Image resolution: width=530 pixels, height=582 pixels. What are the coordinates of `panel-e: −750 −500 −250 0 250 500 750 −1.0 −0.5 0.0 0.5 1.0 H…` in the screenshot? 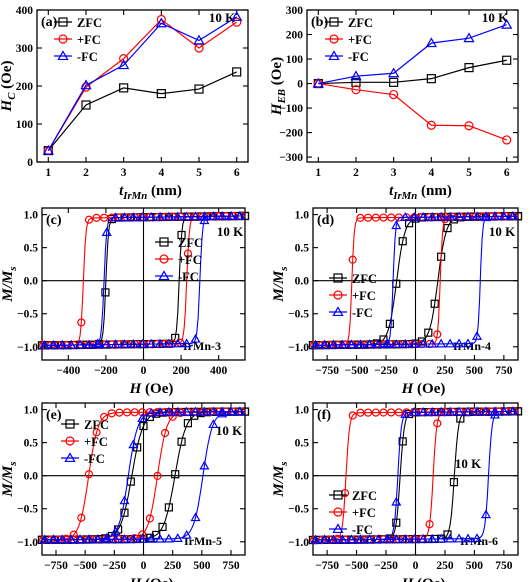 It's located at (125, 492).